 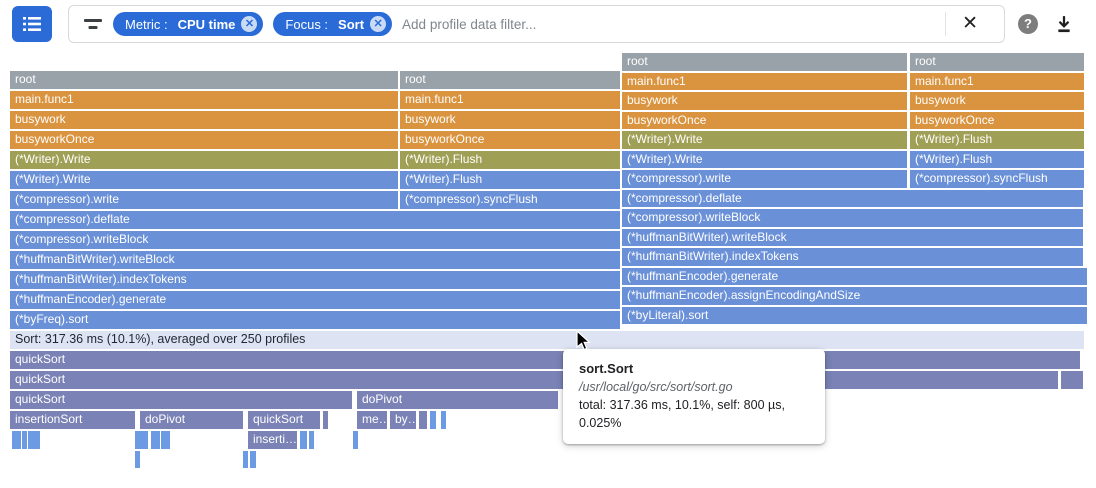 I want to click on clear-filter-button: ✕, so click(x=970, y=23).